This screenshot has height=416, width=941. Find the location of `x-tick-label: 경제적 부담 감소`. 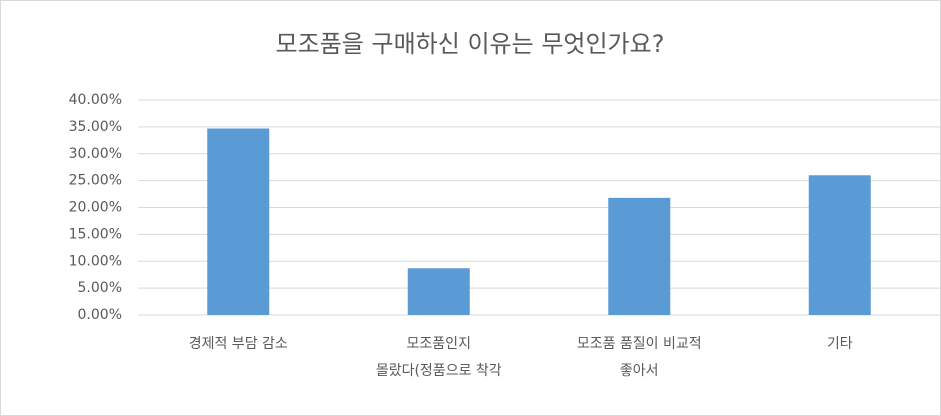

x-tick-label: 경제적 부담 감소 is located at coordinates (238, 344).